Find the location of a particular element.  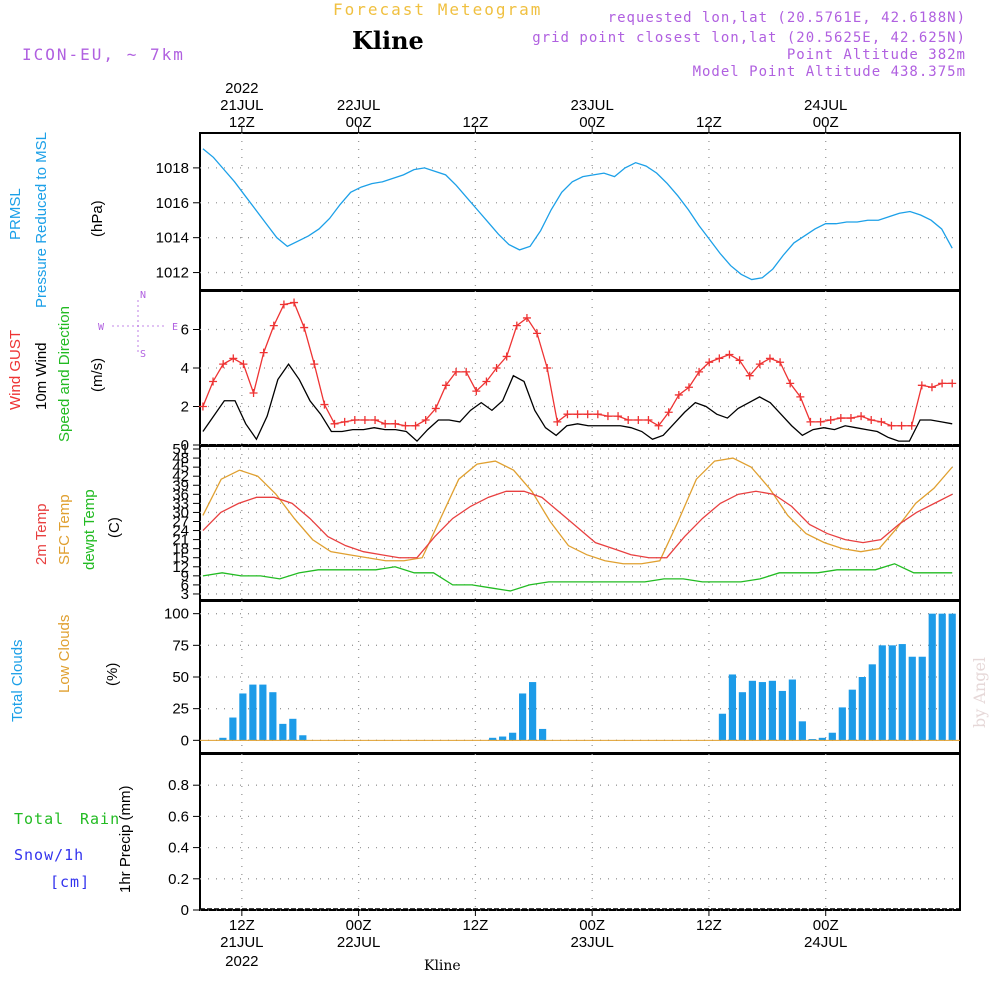

model-altitude: Model Point Altitude 438.375m is located at coordinates (829, 72).